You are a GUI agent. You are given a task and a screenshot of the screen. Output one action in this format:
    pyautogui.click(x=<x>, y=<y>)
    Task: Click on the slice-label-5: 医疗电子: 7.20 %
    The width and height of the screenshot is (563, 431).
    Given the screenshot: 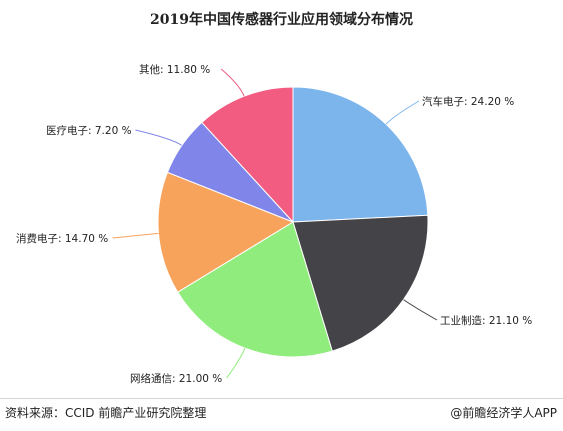 What is the action you would take?
    pyautogui.click(x=89, y=130)
    